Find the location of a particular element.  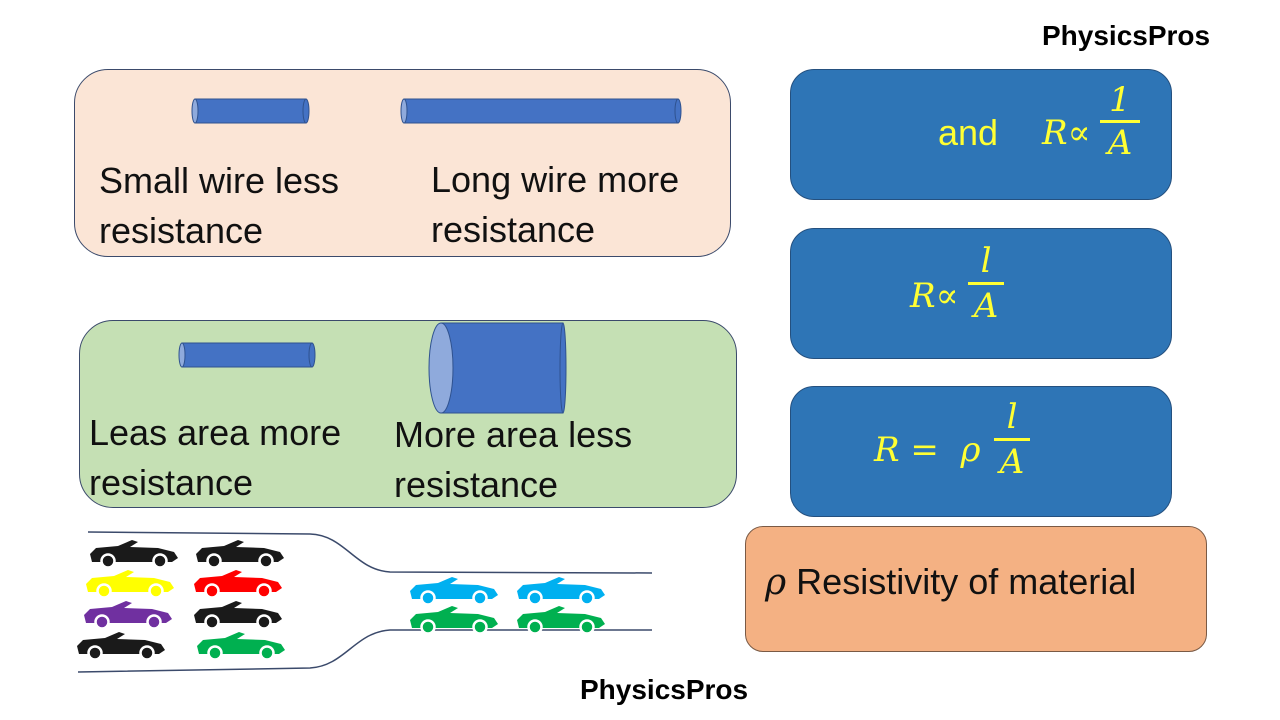

equation-3-denominator: A is located at coordinates (1012, 461).